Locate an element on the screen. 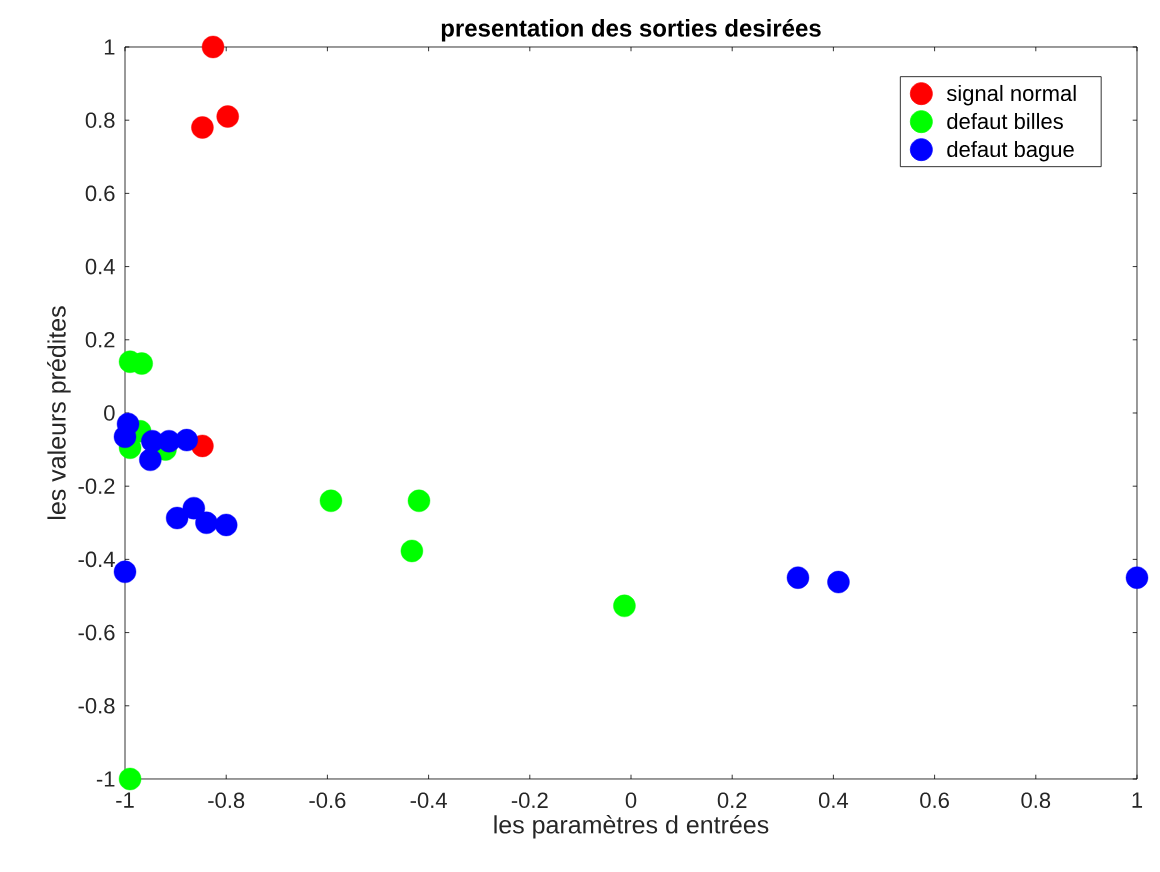  y-tick-label: -0.6 is located at coordinates (96, 632).